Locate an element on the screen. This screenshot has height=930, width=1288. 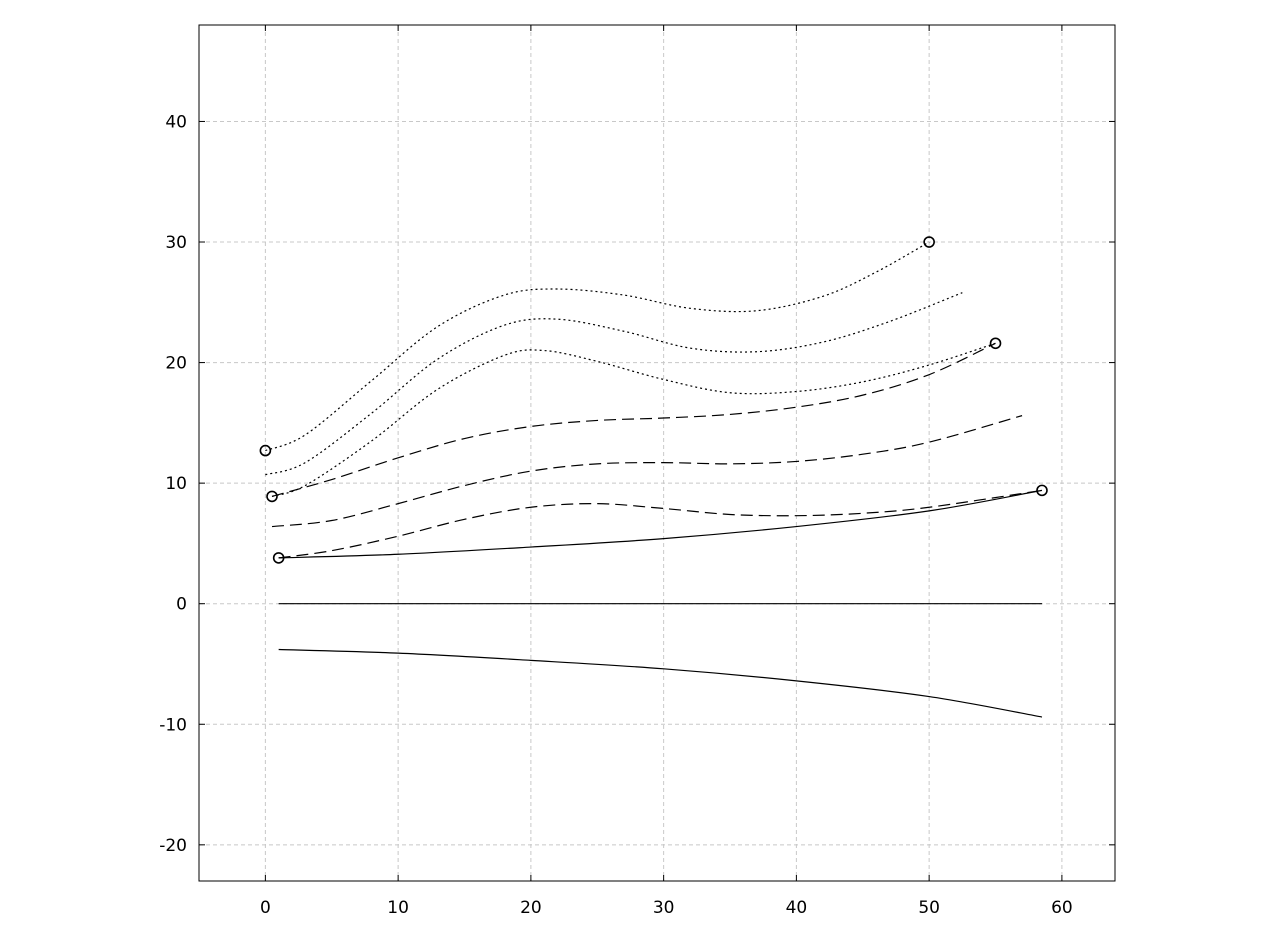
y-tick-label: 10 is located at coordinates (176, 484).